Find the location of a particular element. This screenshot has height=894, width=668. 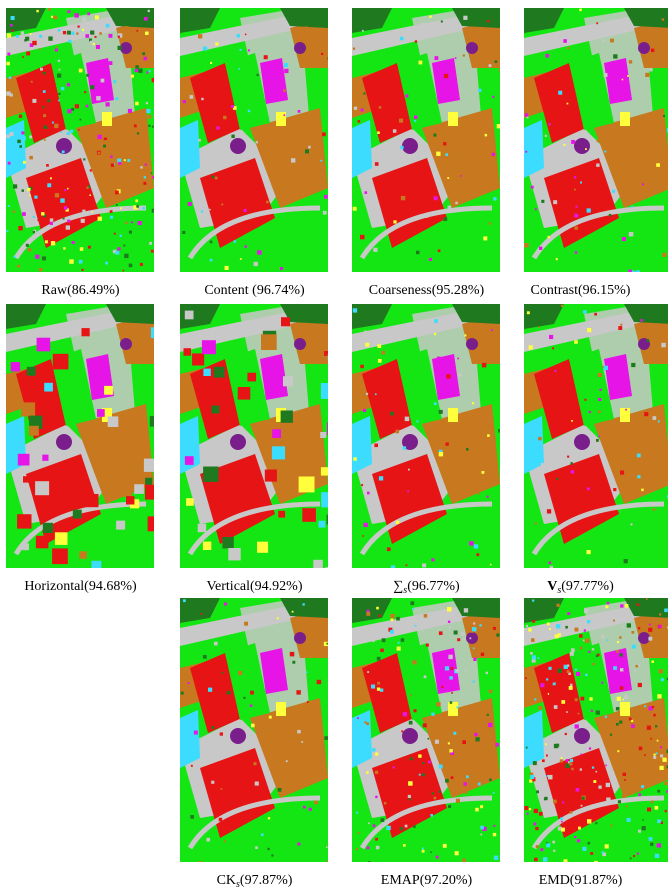

classification-map-emd is located at coordinates (596, 730).